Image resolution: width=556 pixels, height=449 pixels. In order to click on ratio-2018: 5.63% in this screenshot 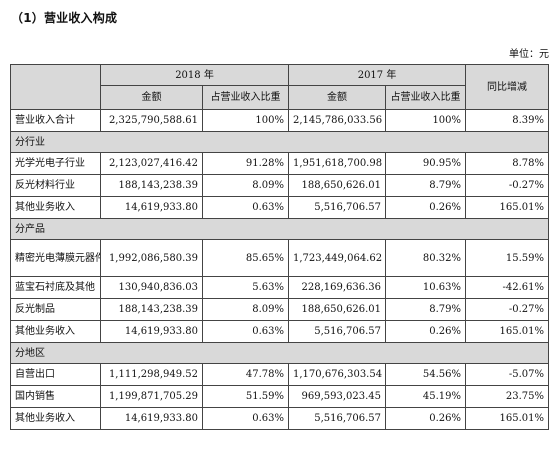, I will do `click(245, 287)`.